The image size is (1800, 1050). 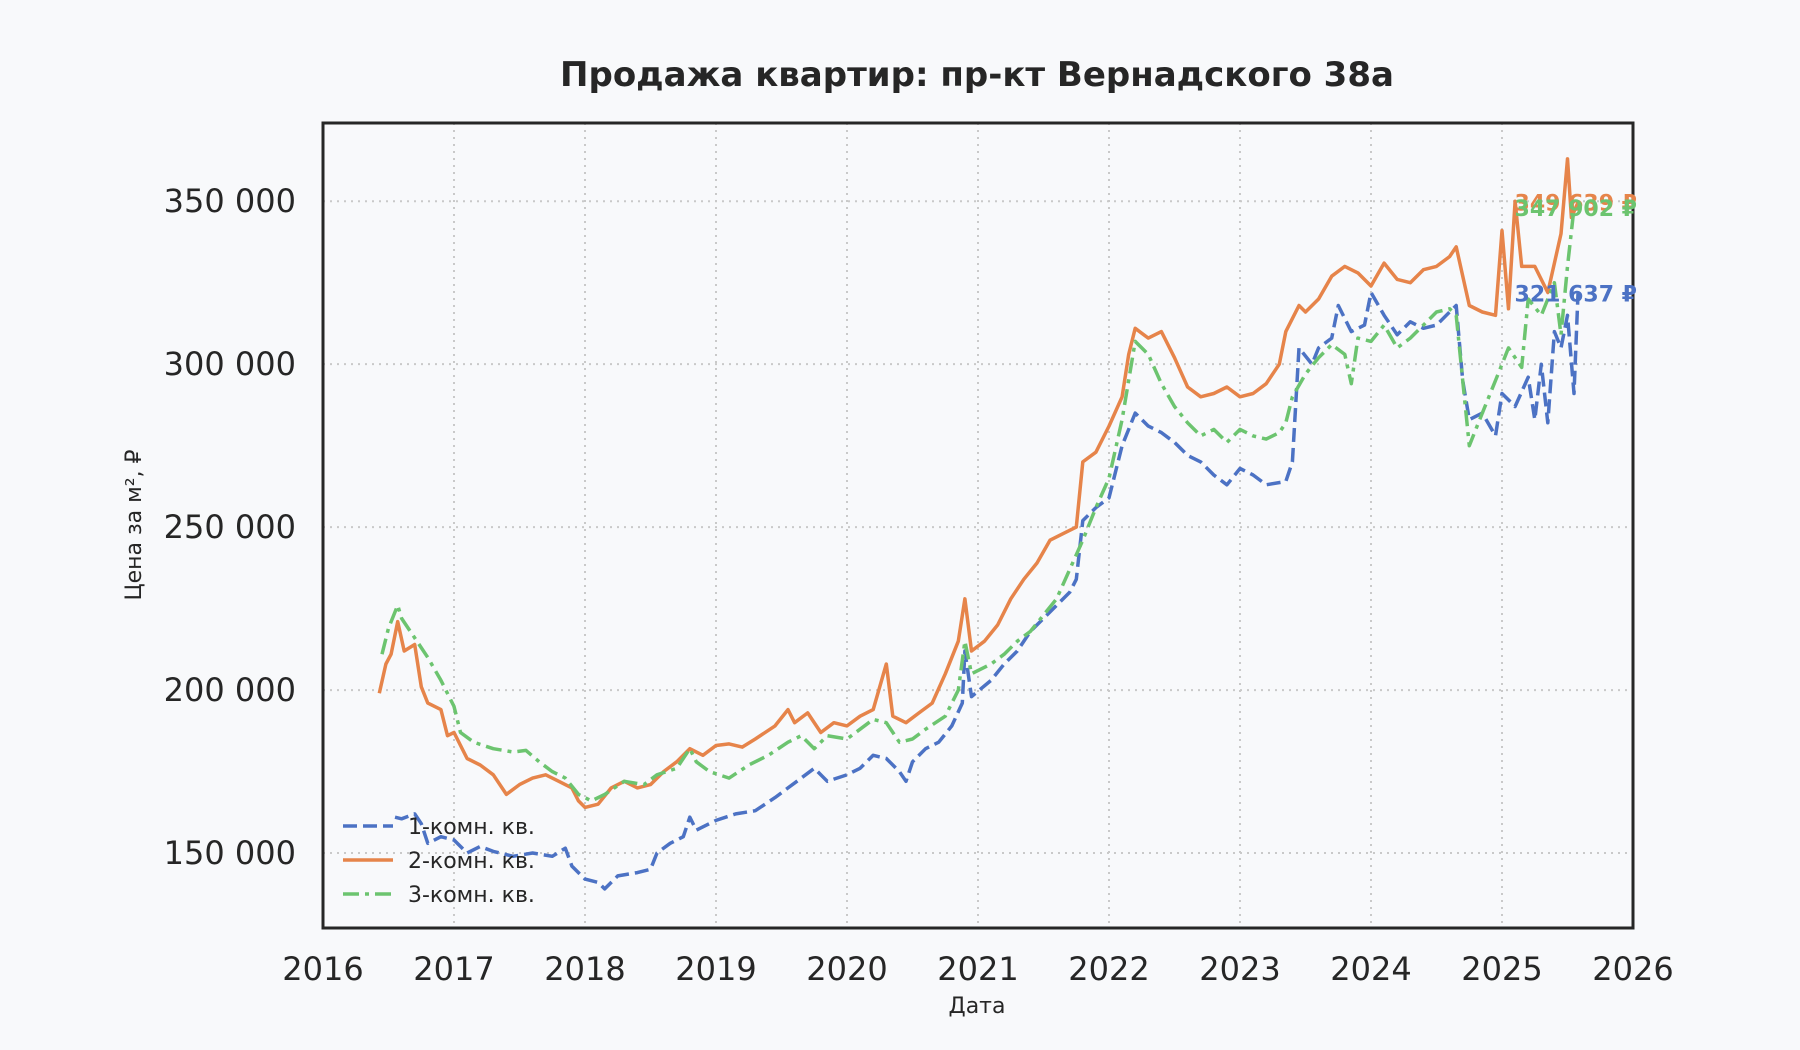 I want to click on x-tick-label: 2017, so click(x=453, y=969).